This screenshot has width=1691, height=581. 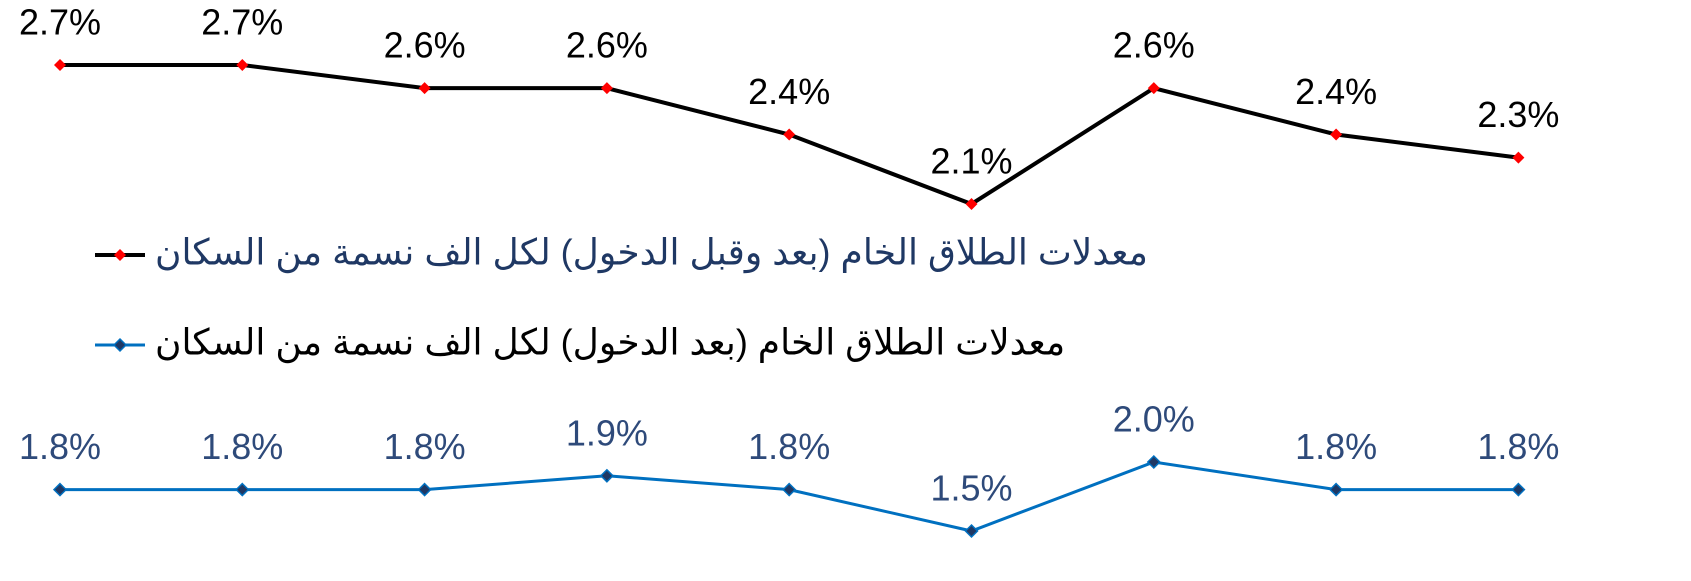 What do you see at coordinates (1518, 114) in the screenshot?
I see `data-label: 2.3%` at bounding box center [1518, 114].